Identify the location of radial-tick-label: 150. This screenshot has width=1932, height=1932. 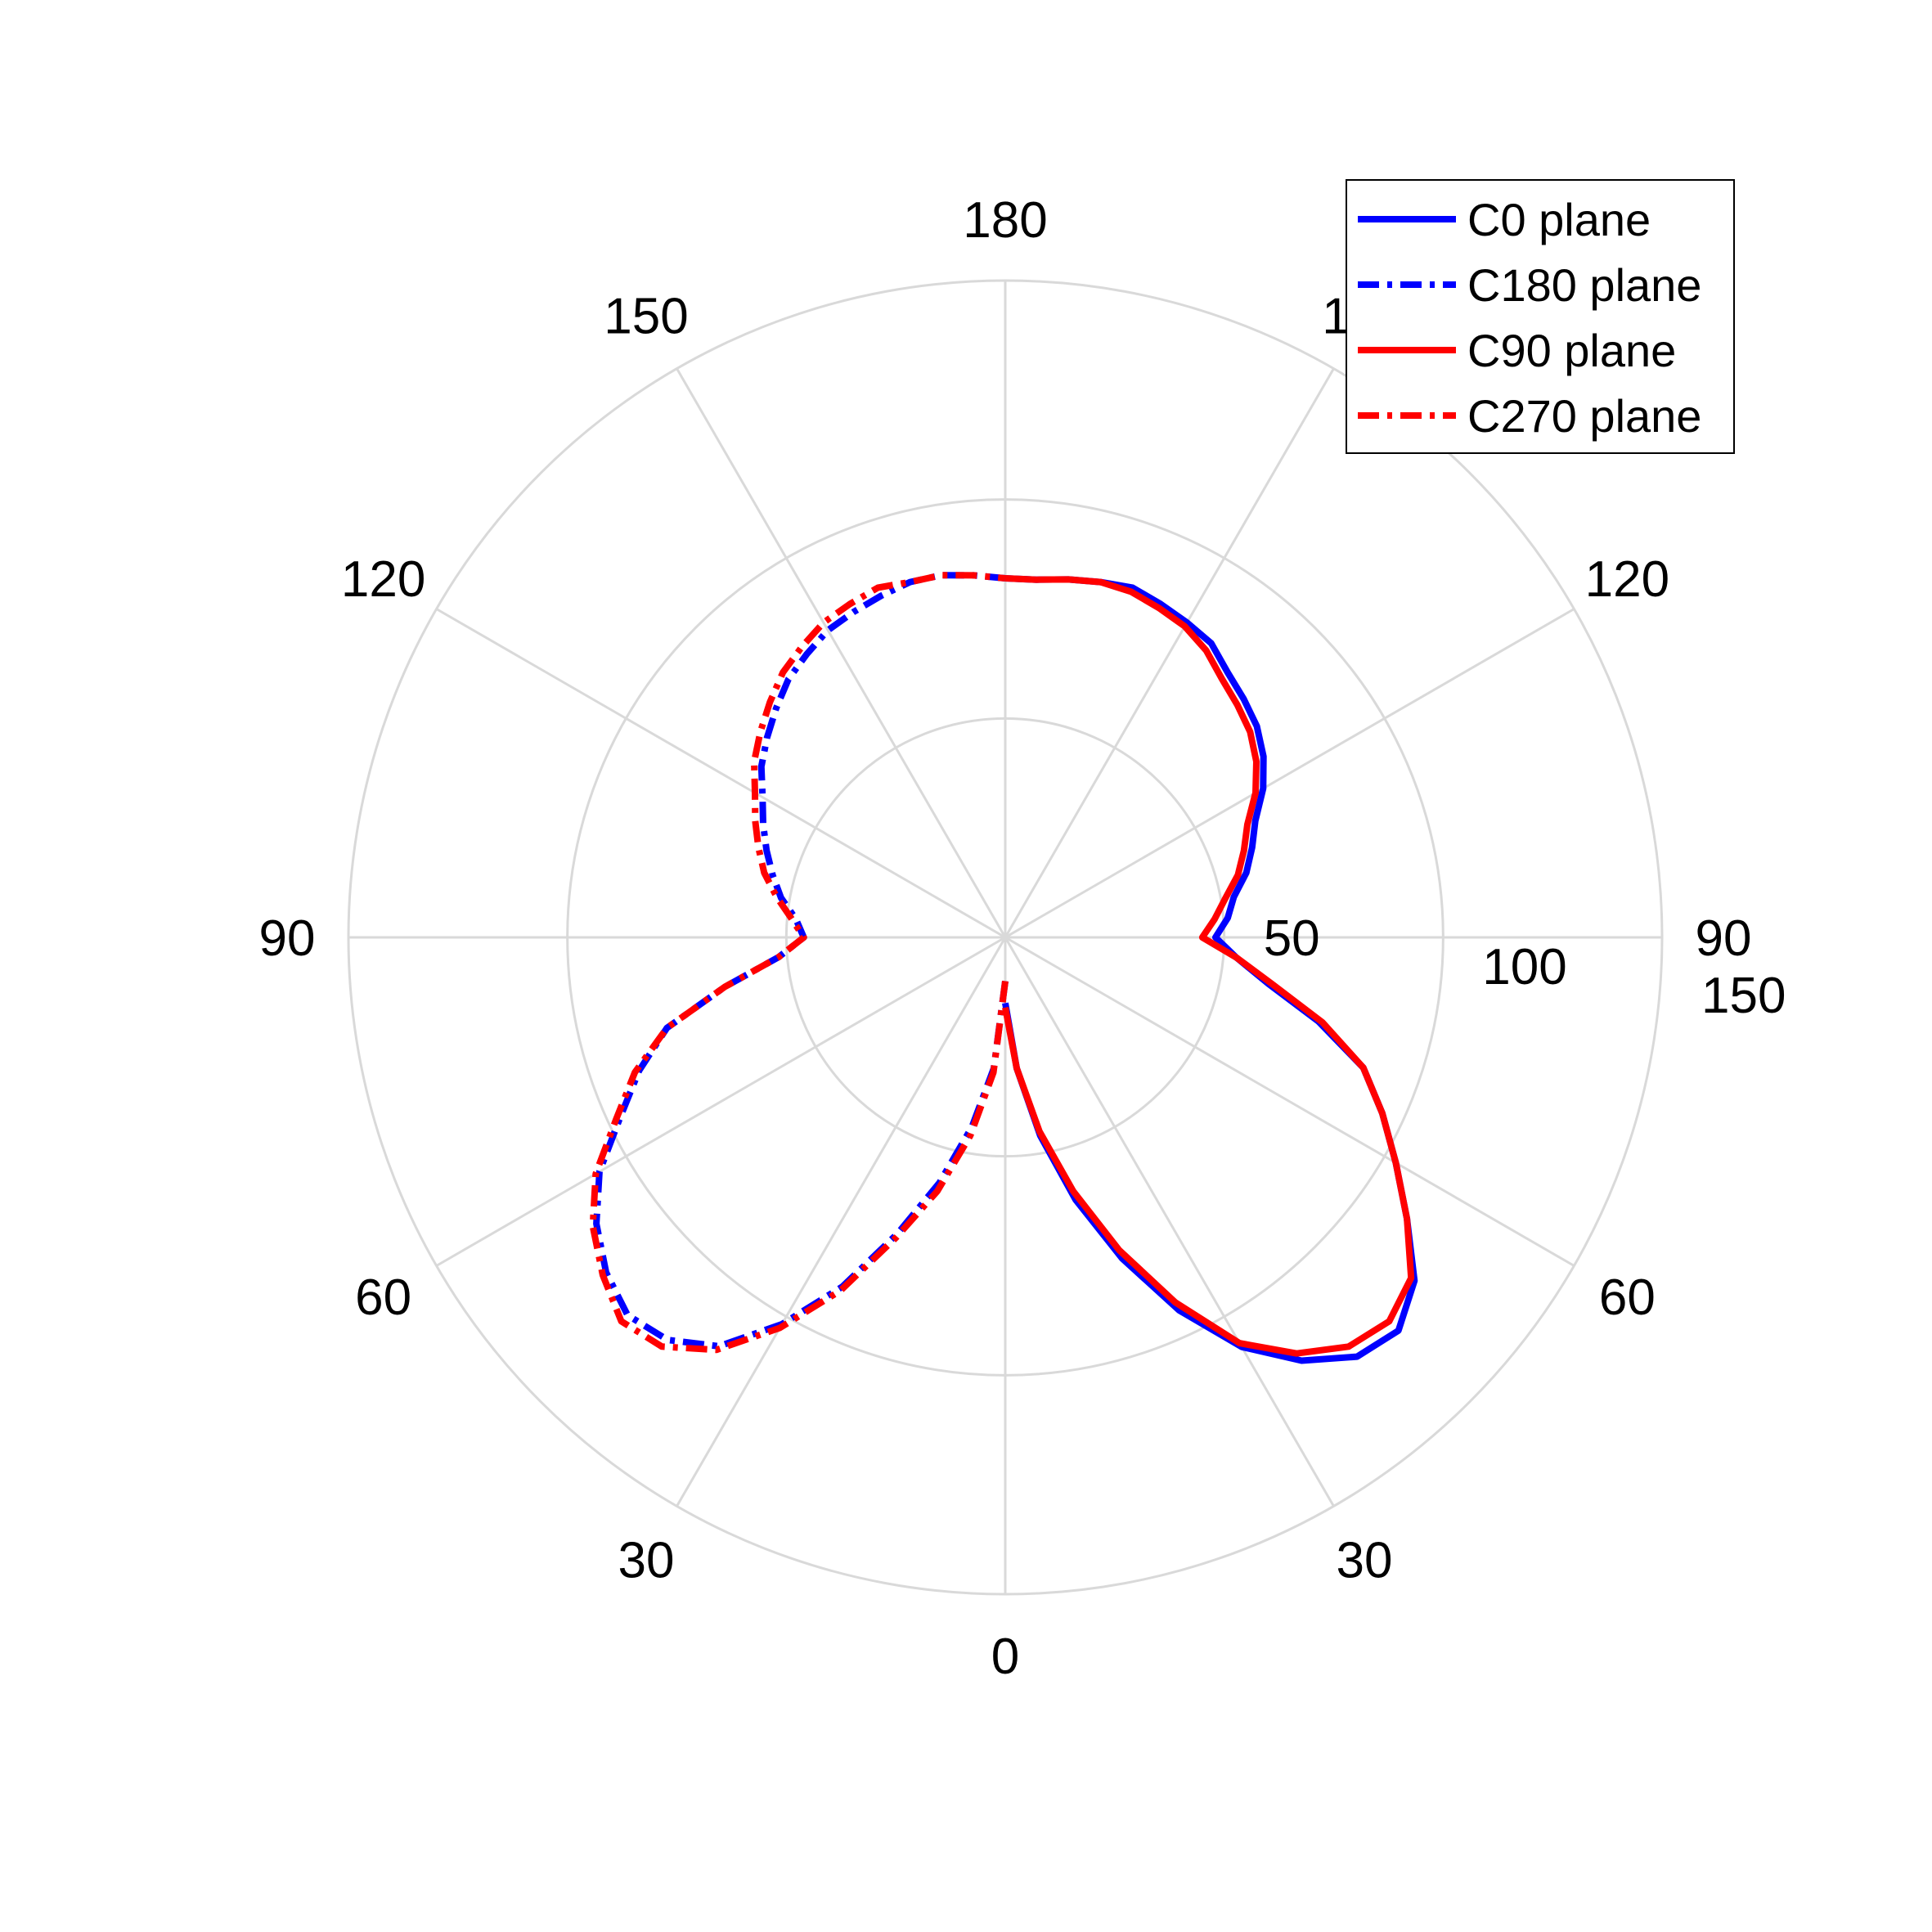
(1743, 996).